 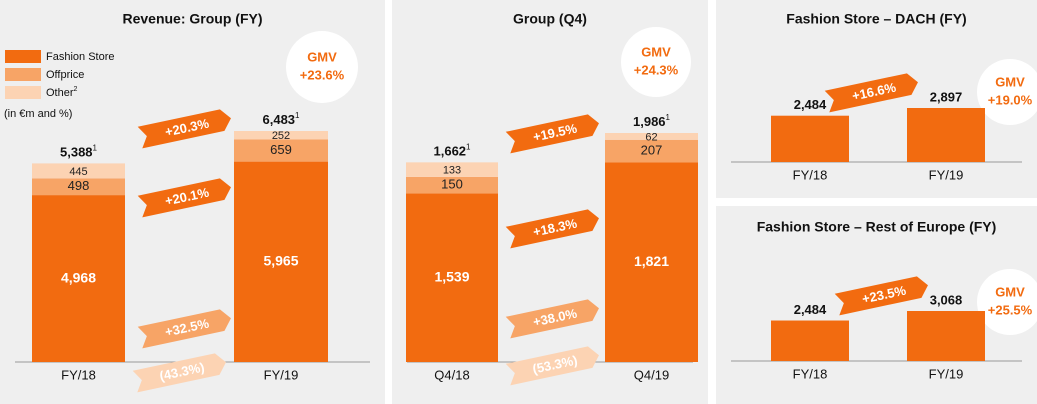 I want to click on legend-name: Fashion Store, so click(x=80, y=57).